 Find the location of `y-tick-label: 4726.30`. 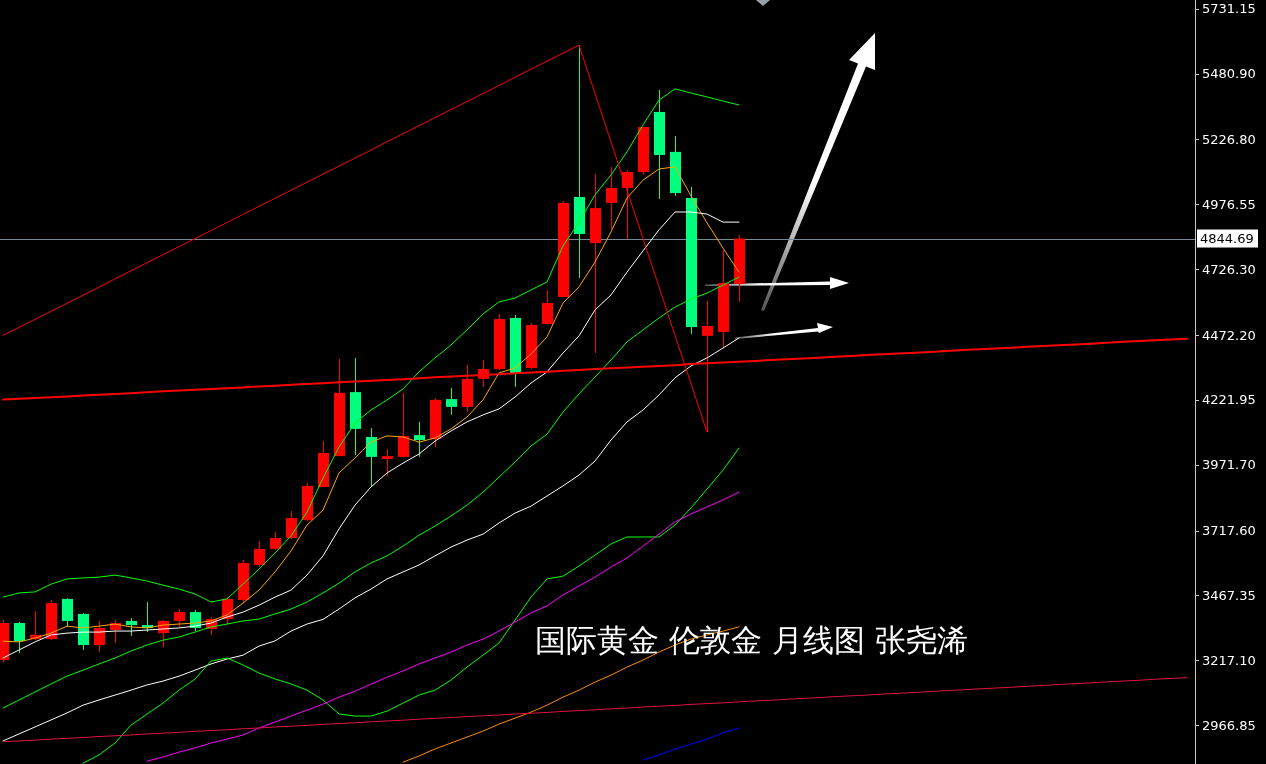

y-tick-label: 4726.30 is located at coordinates (1229, 269).